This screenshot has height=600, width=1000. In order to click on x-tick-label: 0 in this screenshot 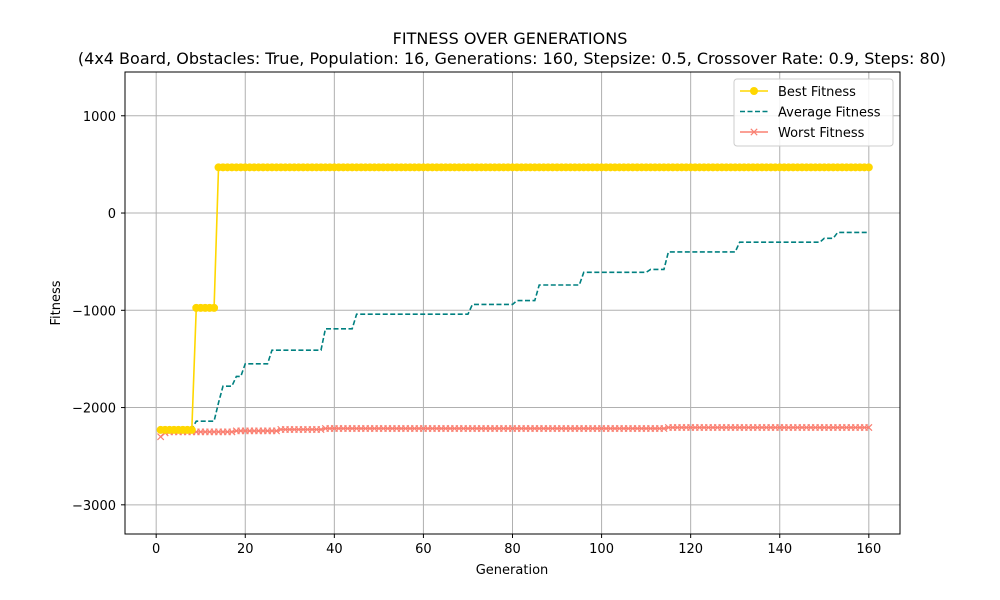, I will do `click(156, 549)`.